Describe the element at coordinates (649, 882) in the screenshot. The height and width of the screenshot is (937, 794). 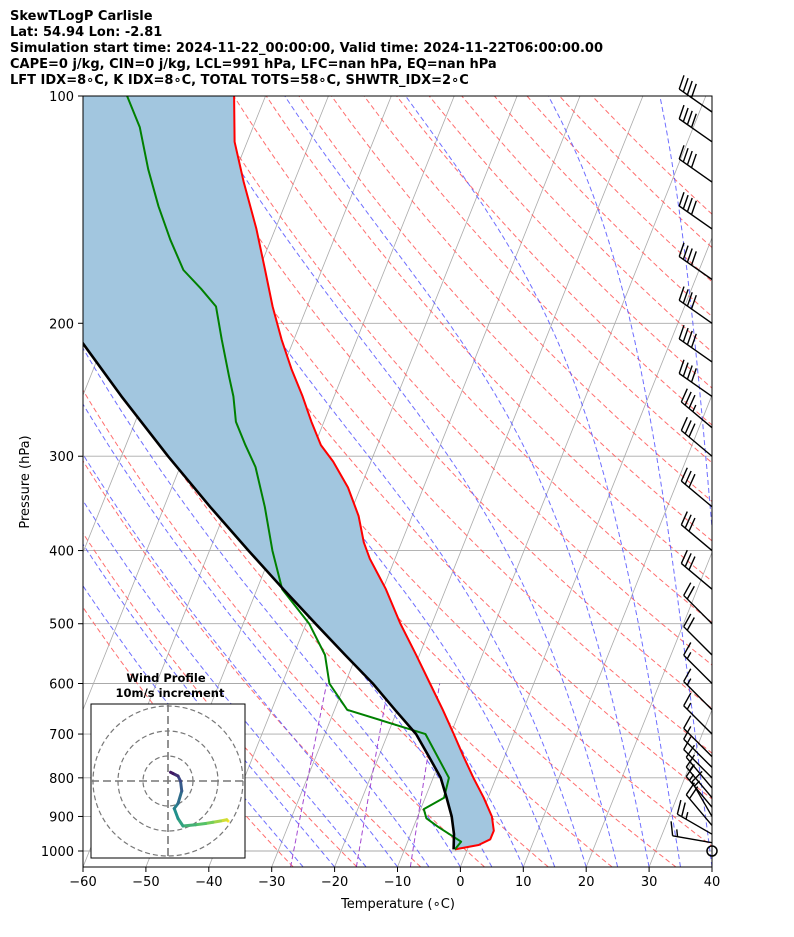
I see `x-tick-label: 30` at that location.